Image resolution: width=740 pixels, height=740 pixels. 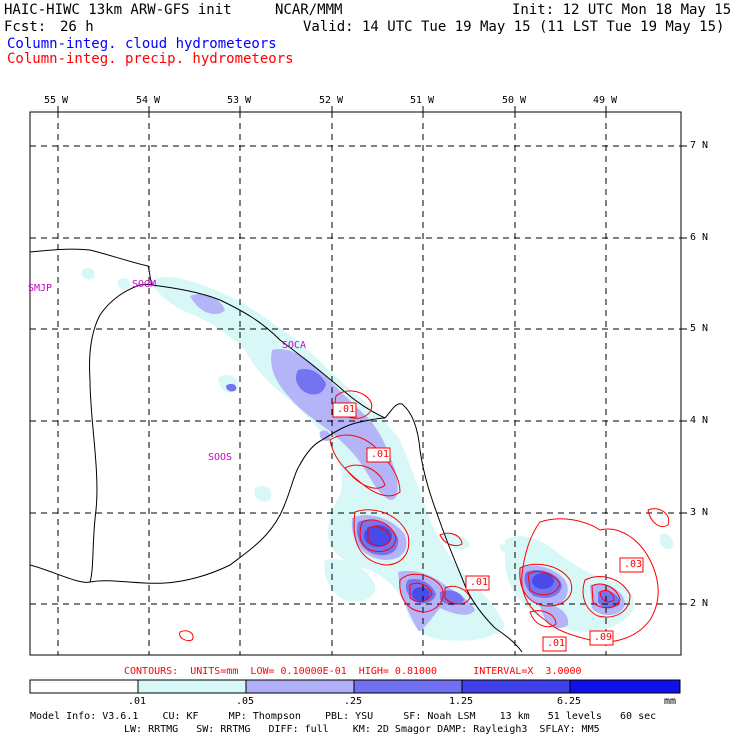 What do you see at coordinates (331, 100) in the screenshot?
I see `lon-label-52w: 52 W` at bounding box center [331, 100].